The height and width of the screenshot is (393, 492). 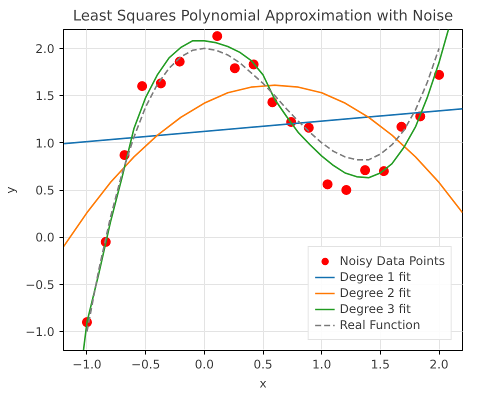 I want to click on legend-label: Noisy Data Points, so click(x=392, y=261).